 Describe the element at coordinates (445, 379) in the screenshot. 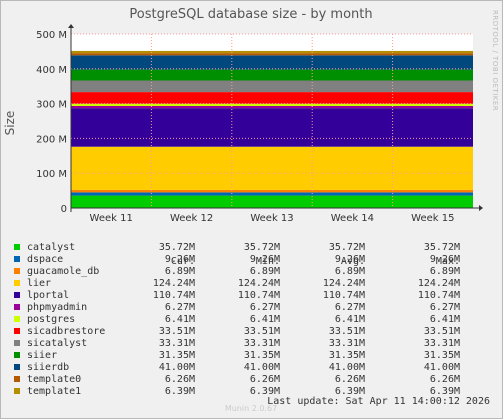

I see `legend-max: 6.26M` at that location.